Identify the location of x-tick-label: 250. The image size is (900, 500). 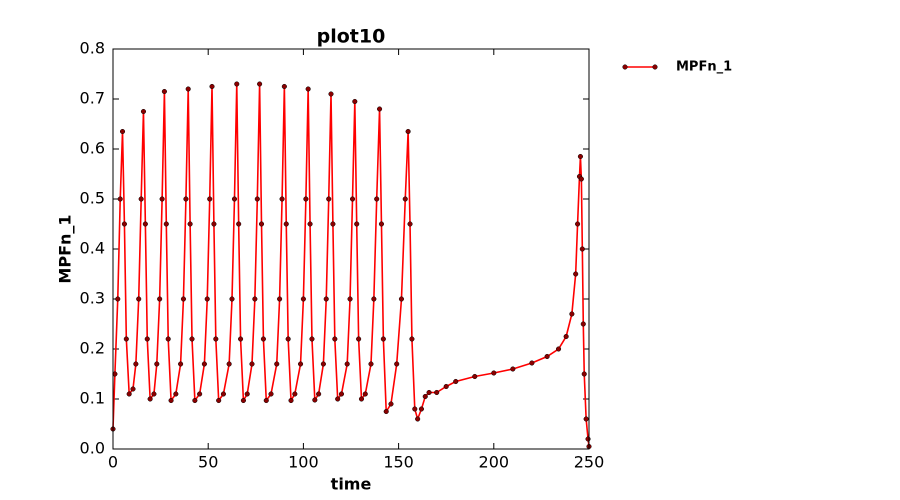
(589, 462).